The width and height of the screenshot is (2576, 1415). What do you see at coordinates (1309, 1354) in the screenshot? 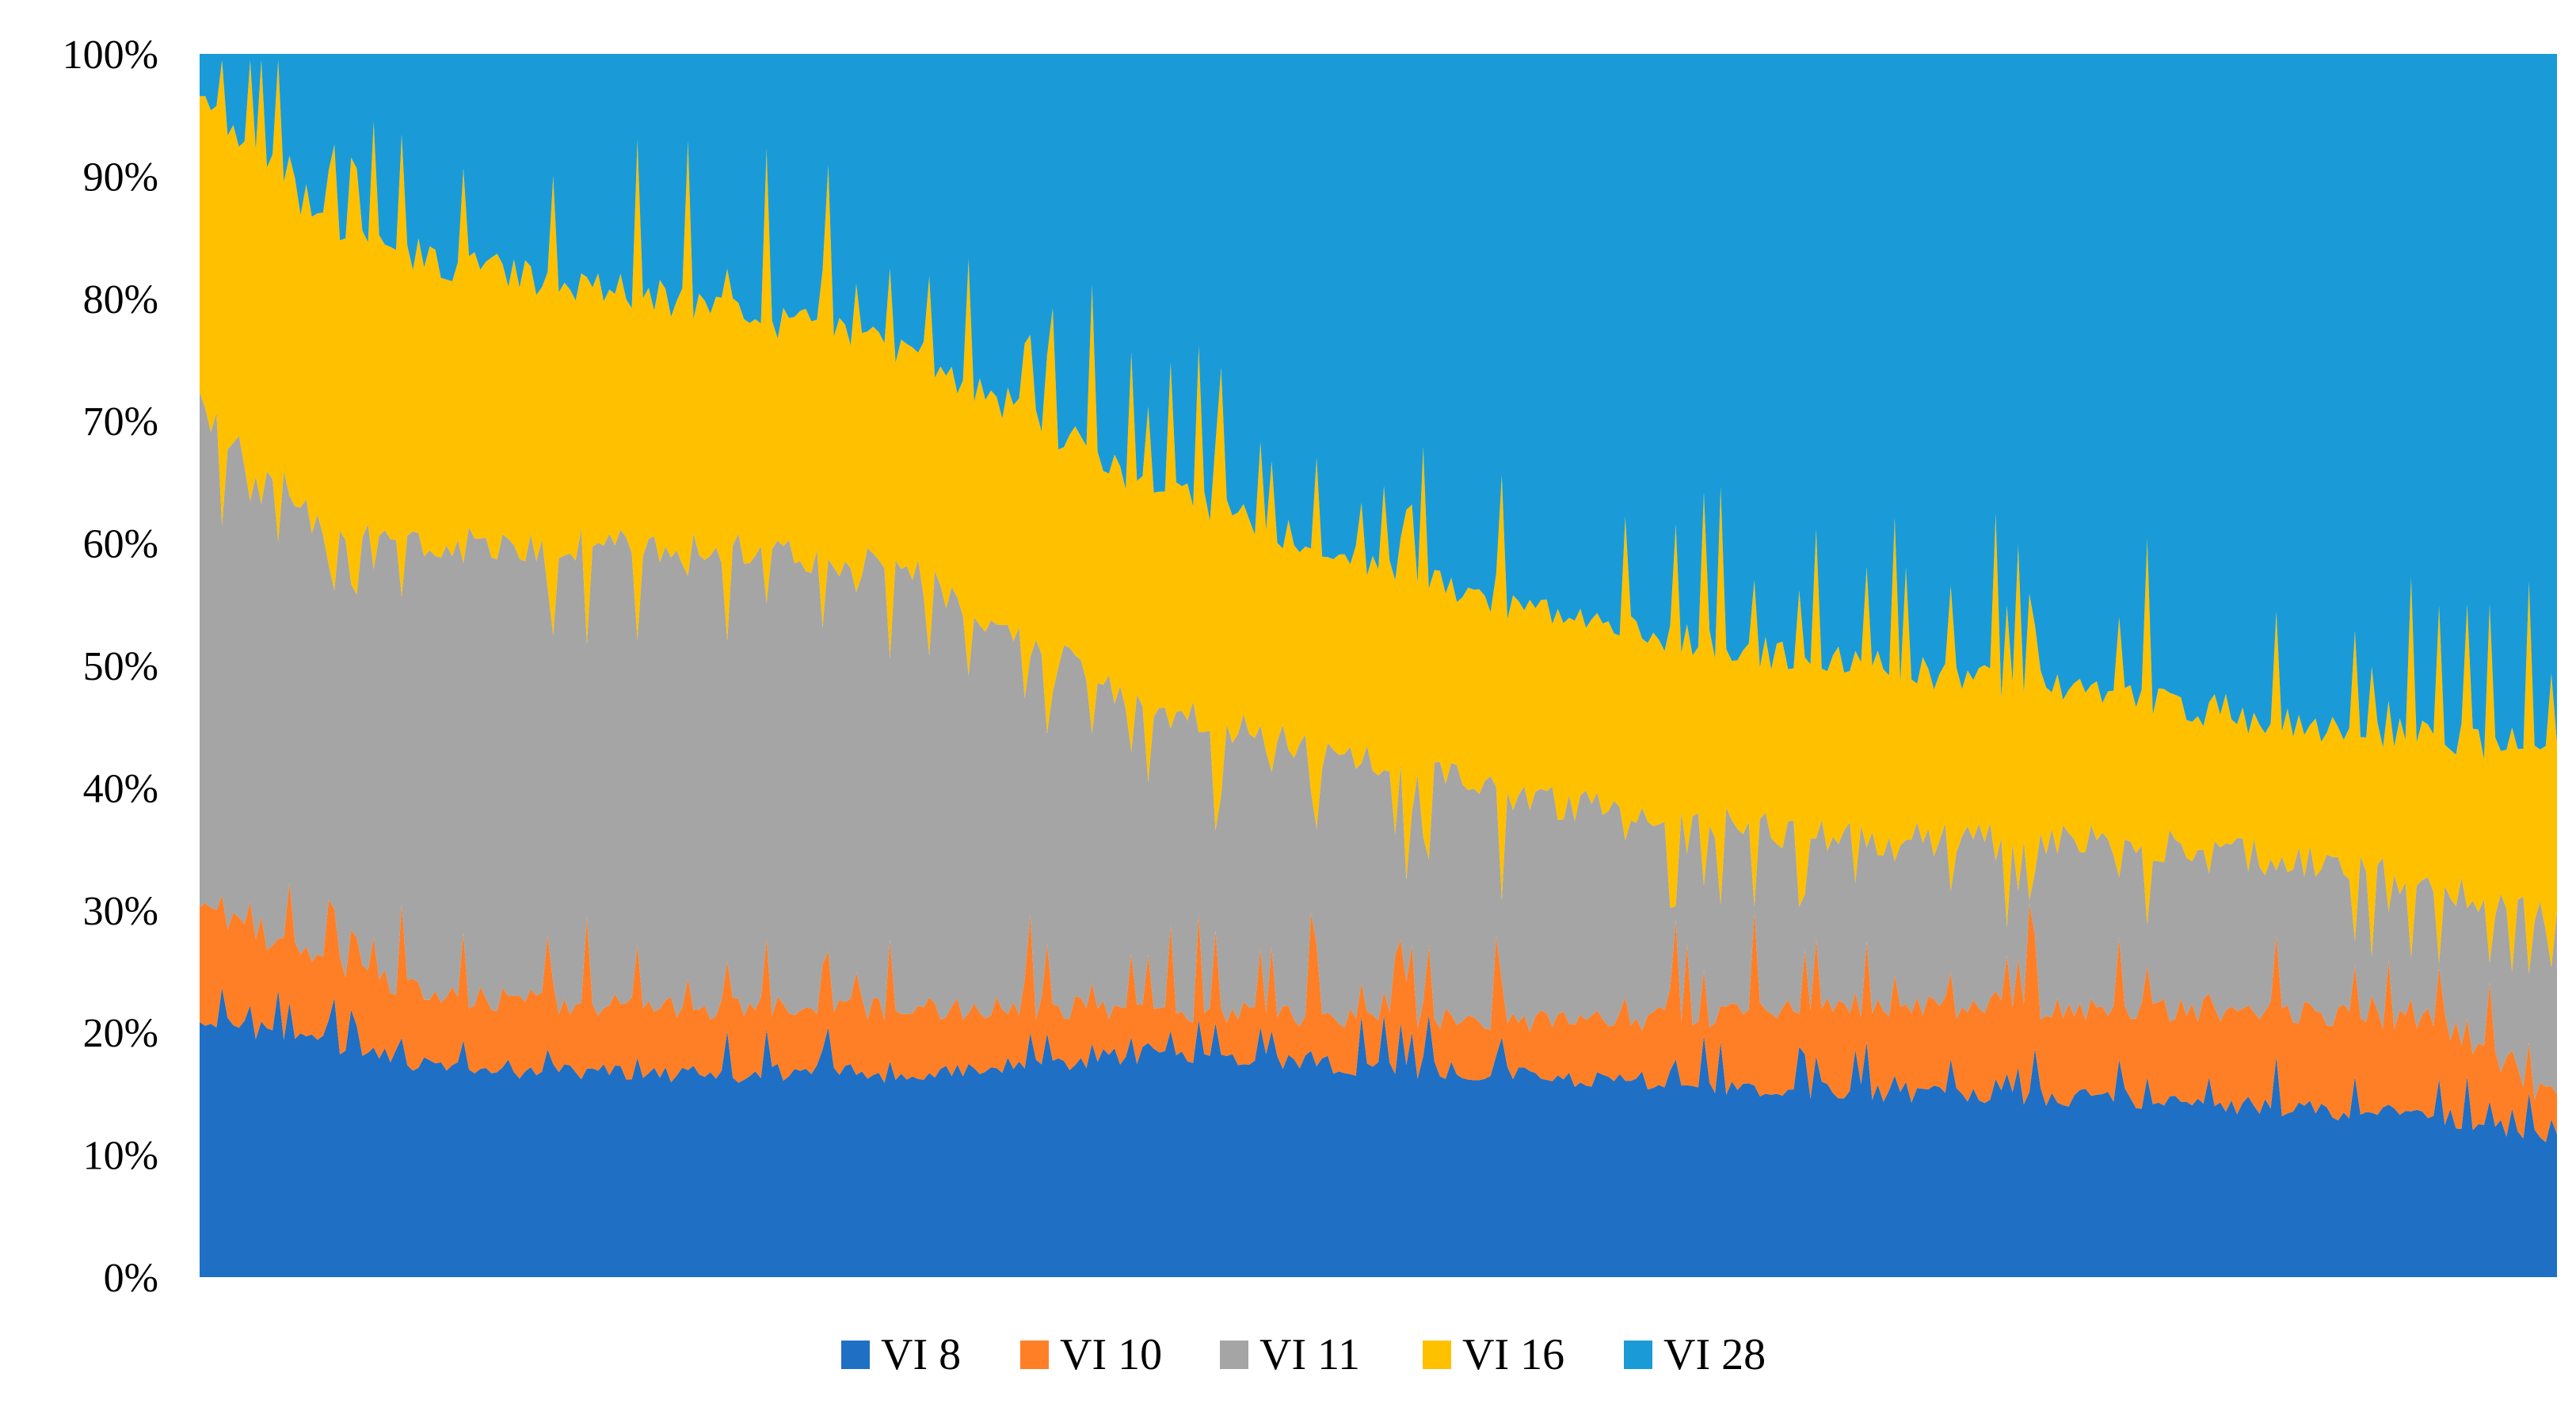
I see `legend-label: VI 11` at bounding box center [1309, 1354].